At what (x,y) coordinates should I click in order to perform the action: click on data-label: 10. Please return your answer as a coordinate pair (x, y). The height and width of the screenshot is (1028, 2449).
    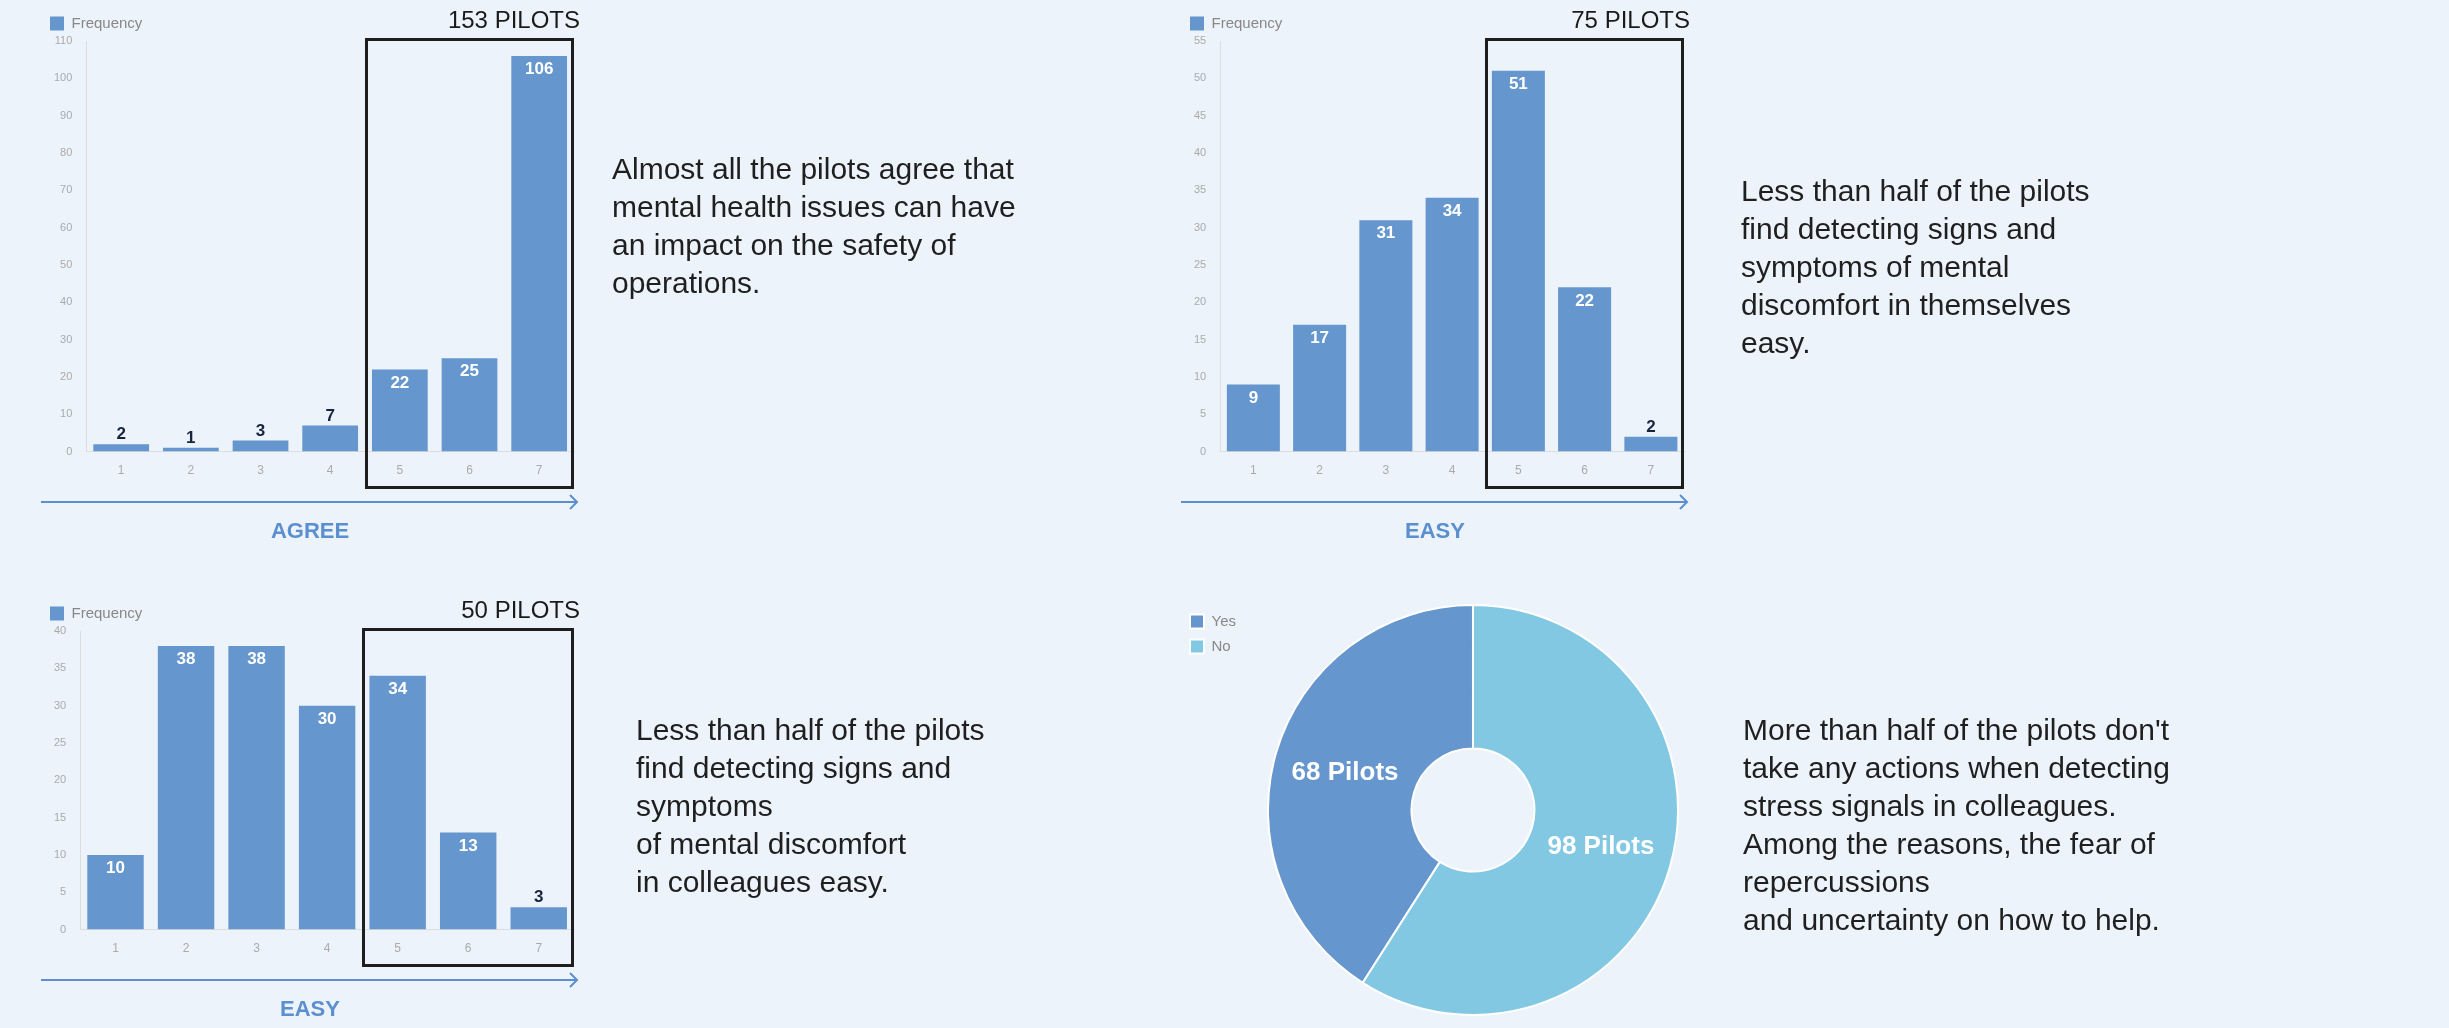
    Looking at the image, I should click on (115, 868).